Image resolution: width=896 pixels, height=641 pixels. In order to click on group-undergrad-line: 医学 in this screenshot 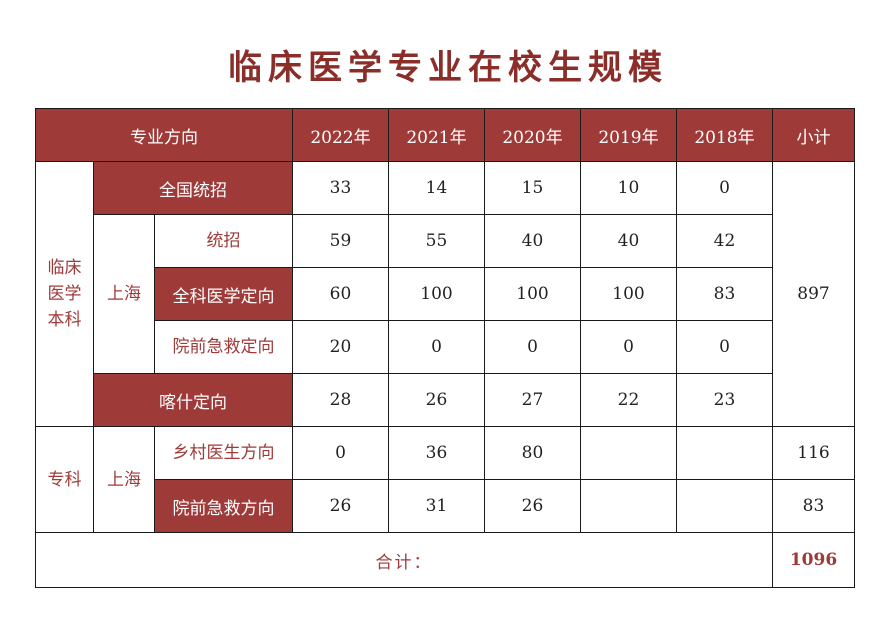, I will do `click(64, 294)`.